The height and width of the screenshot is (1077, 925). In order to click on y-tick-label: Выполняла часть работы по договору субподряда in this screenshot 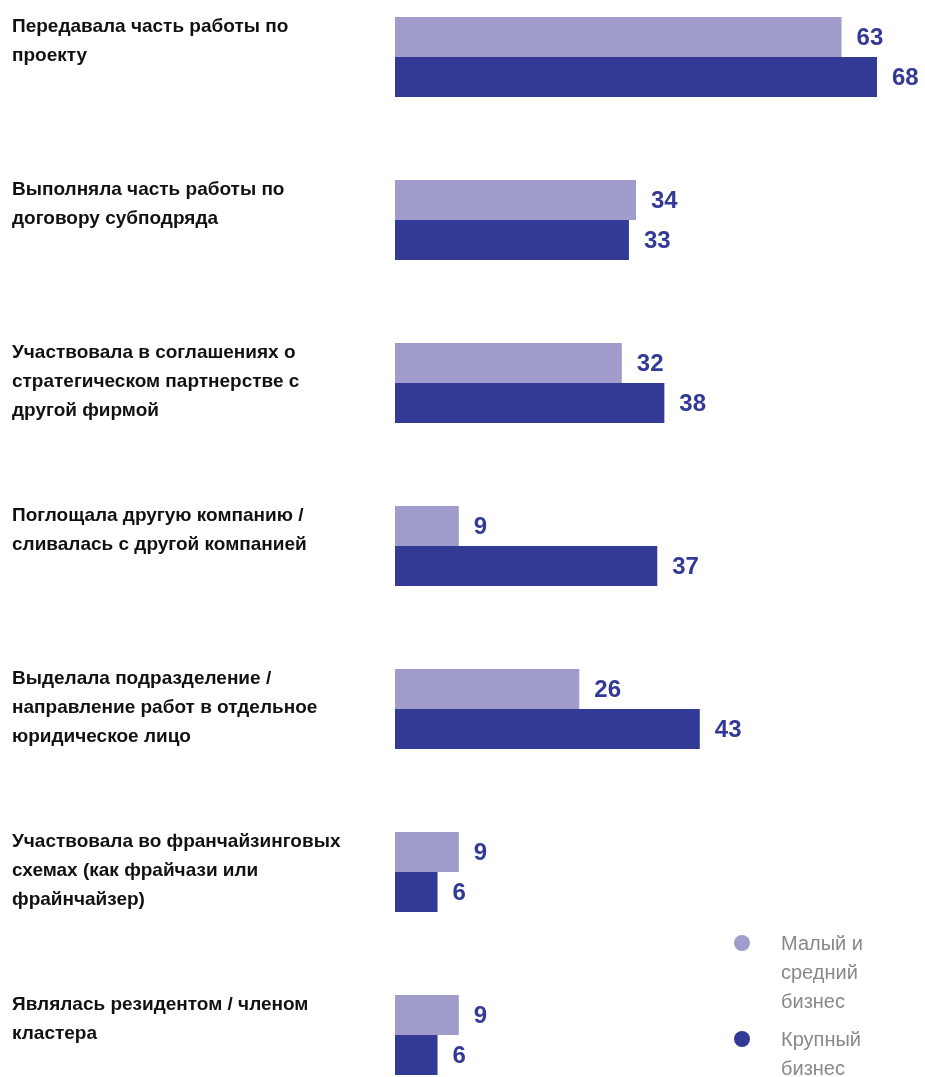, I will do `click(148, 203)`.